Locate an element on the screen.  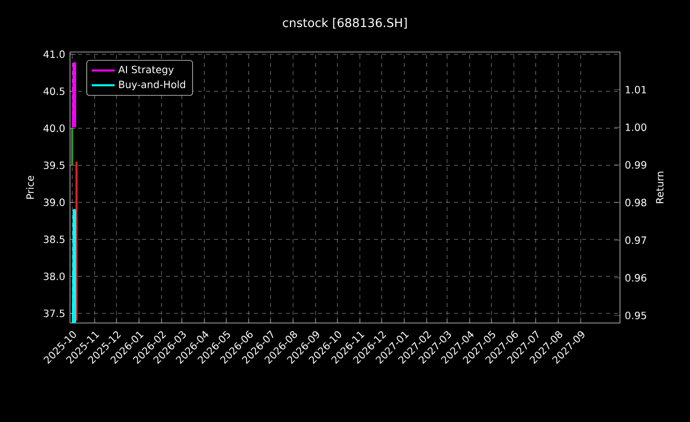
y2-tick-label: 1.00 is located at coordinates (636, 127).